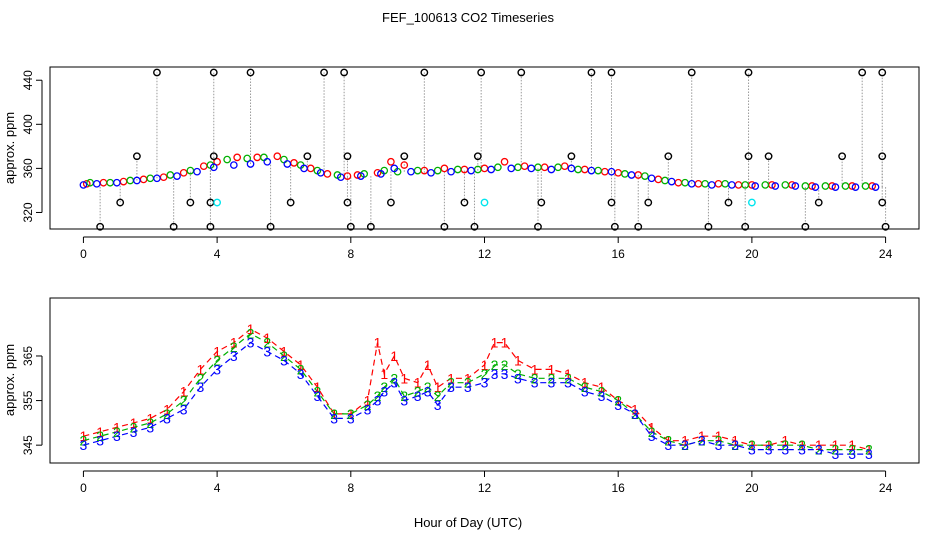 This screenshot has height=540, width=936. I want to click on top-cyan-point, so click(217, 202).